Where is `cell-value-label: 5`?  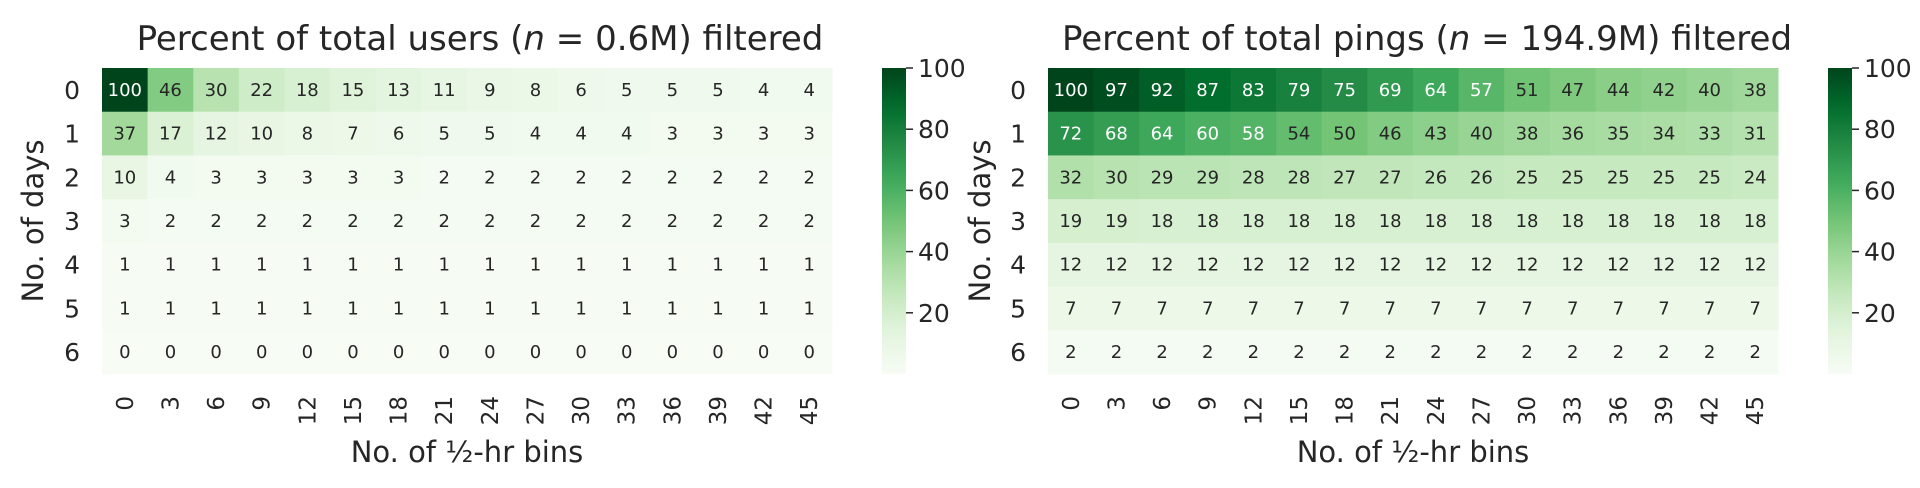
cell-value-label: 5 is located at coordinates (717, 90).